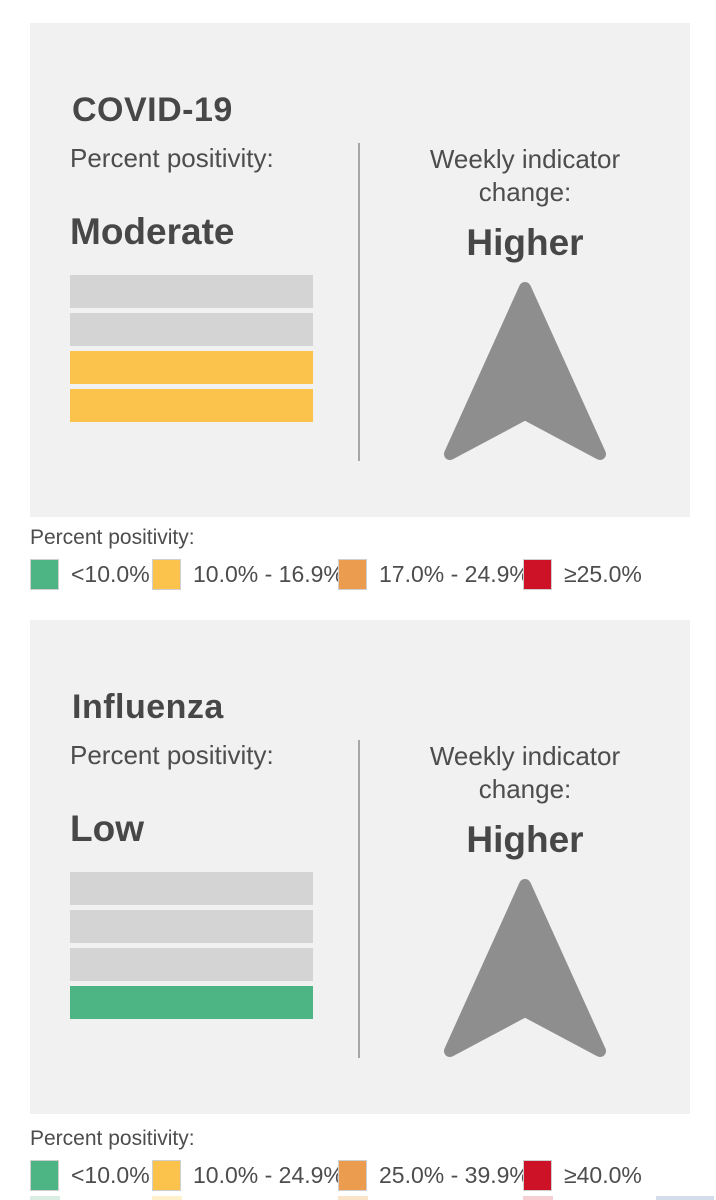 The height and width of the screenshot is (1200, 716). I want to click on legend-label: 10.0% - 16.9%, so click(268, 574).